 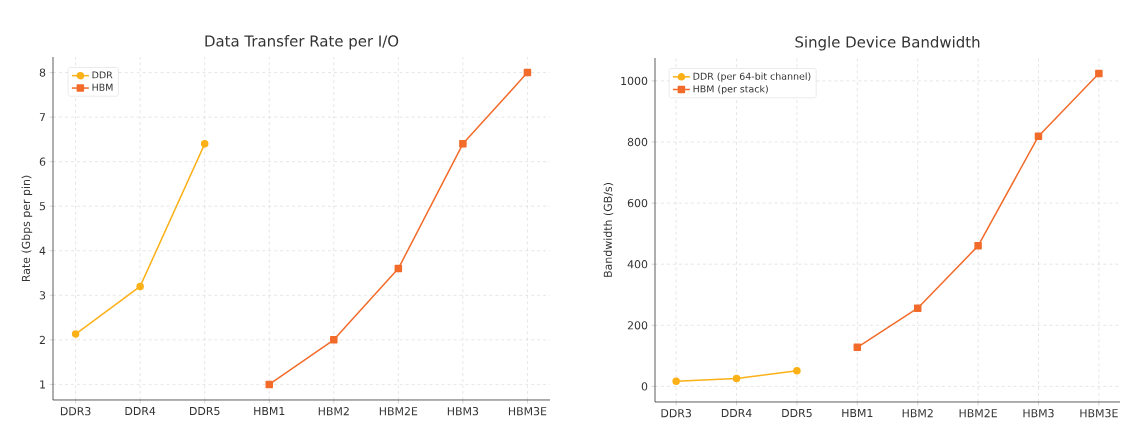 What do you see at coordinates (637, 203) in the screenshot?
I see `y-tick-label: 600` at bounding box center [637, 203].